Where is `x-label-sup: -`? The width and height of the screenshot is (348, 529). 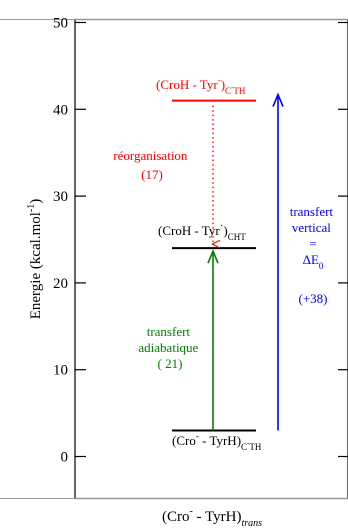
x-label-sup: - is located at coordinates (190, 511).